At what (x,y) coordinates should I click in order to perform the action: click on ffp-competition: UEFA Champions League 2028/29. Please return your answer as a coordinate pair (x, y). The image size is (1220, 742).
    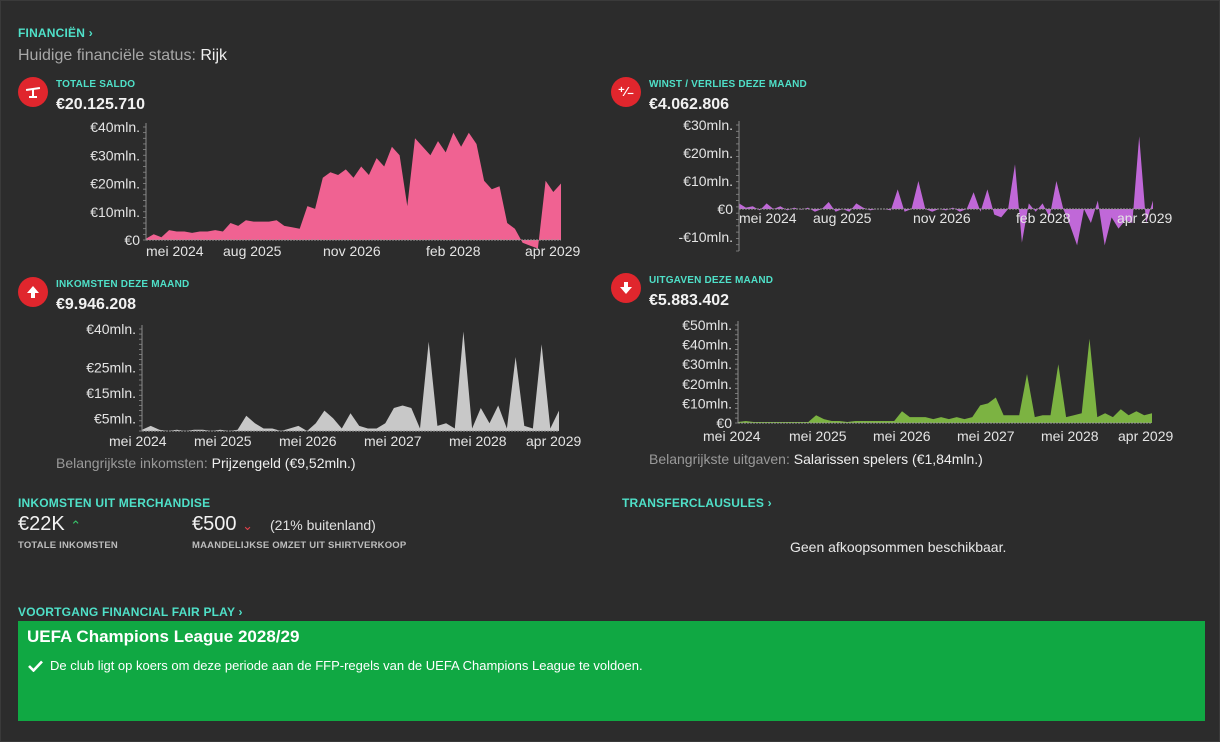
    Looking at the image, I should click on (163, 636).